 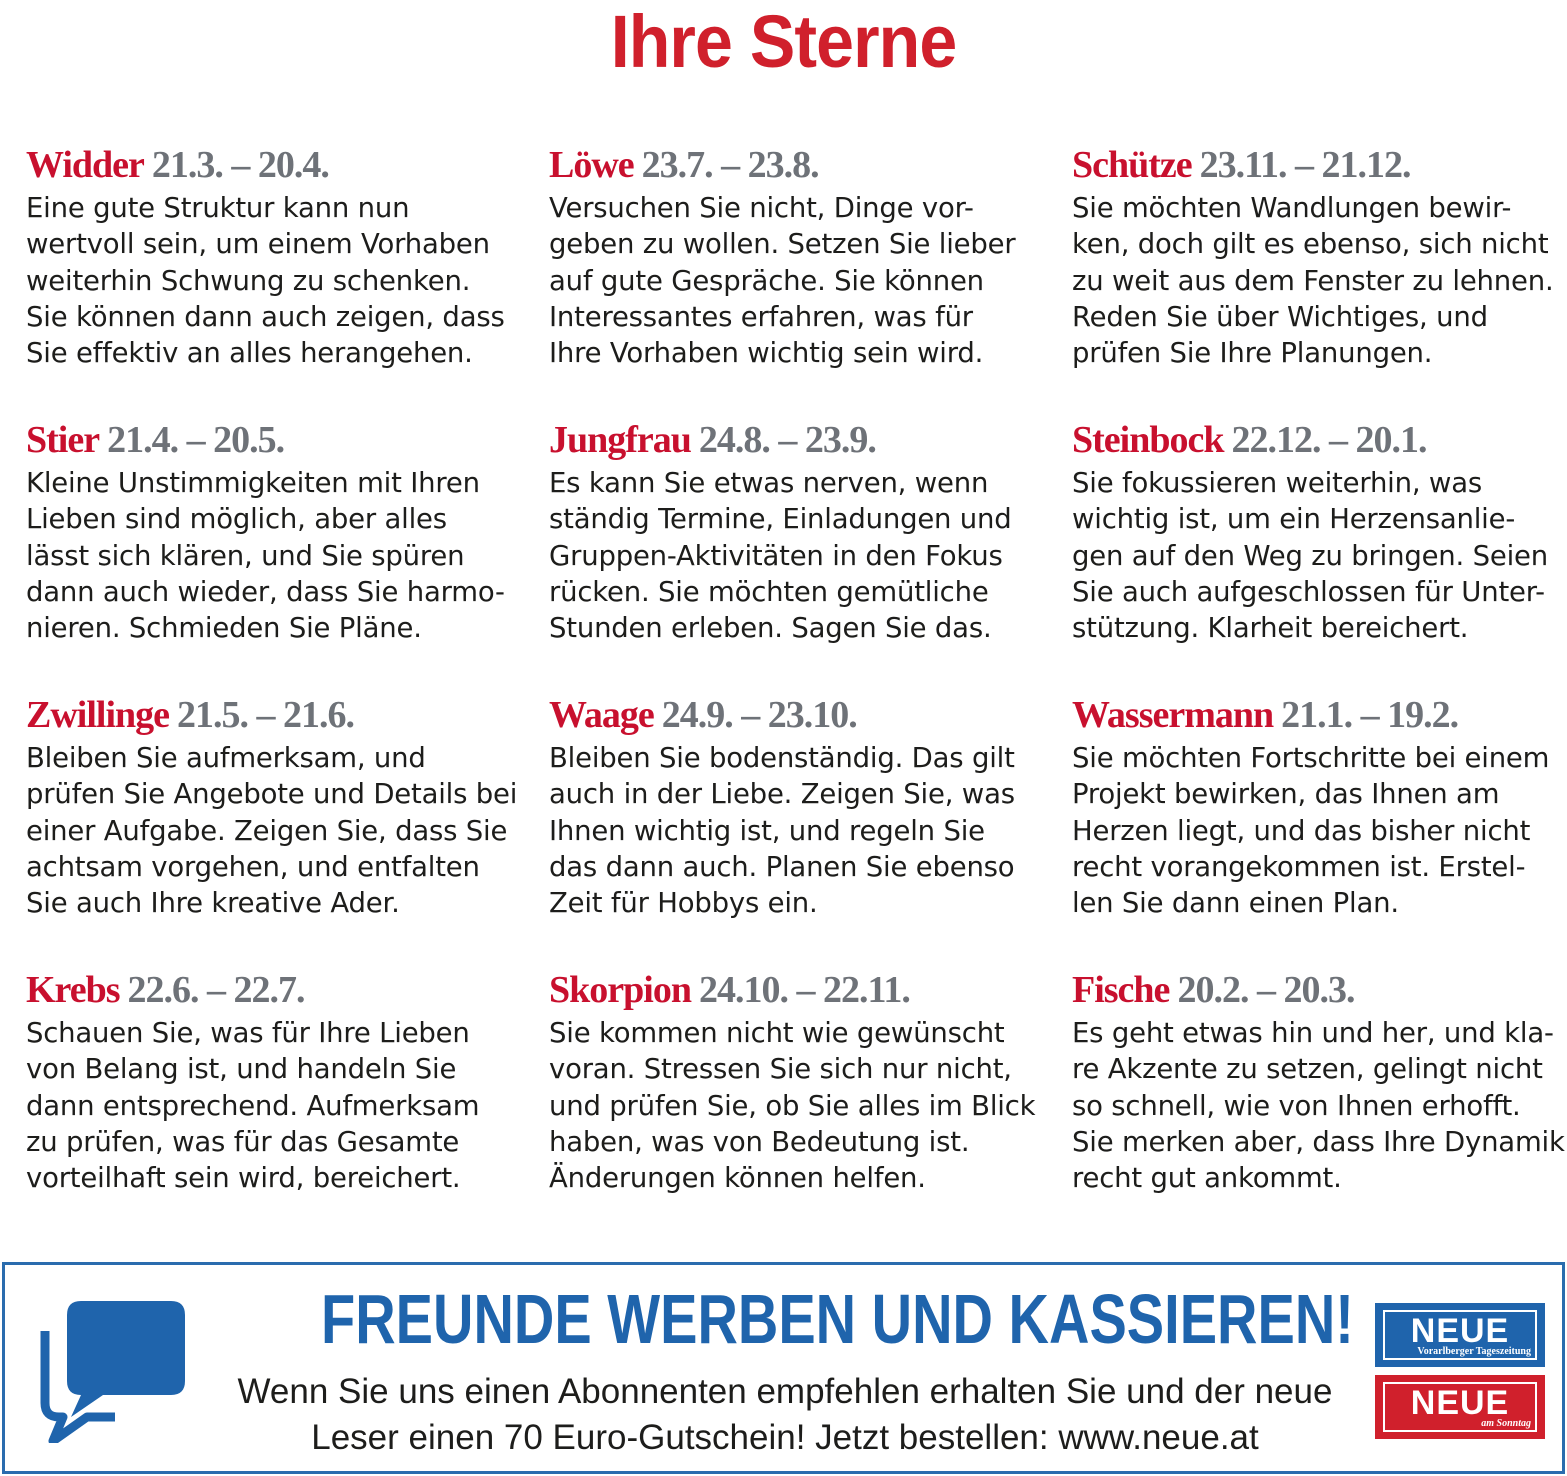 What do you see at coordinates (1488, 1423) in the screenshot?
I see `logo-subtitle-small: am` at bounding box center [1488, 1423].